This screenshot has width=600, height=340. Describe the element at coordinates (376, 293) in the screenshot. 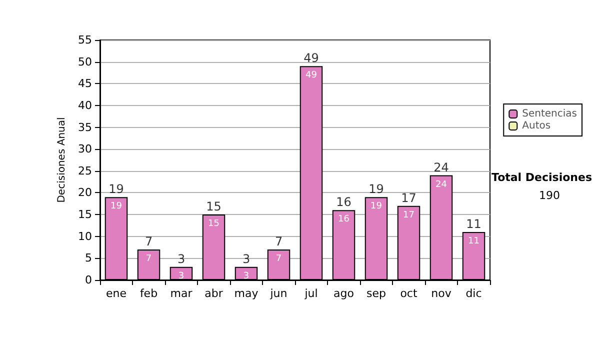

I see `x-tick-label: sep` at that location.